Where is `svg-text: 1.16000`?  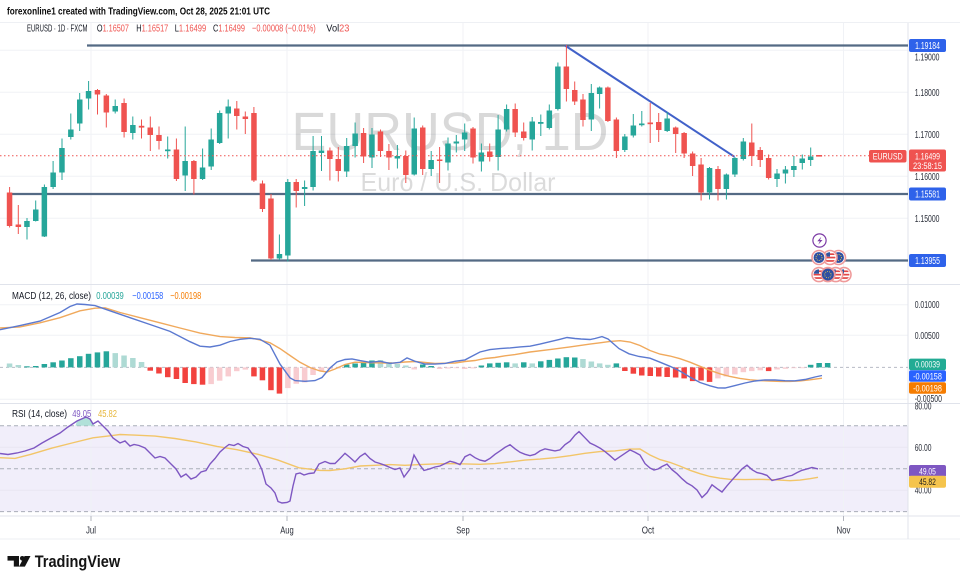
svg-text: 1.16000 is located at coordinates (927, 177).